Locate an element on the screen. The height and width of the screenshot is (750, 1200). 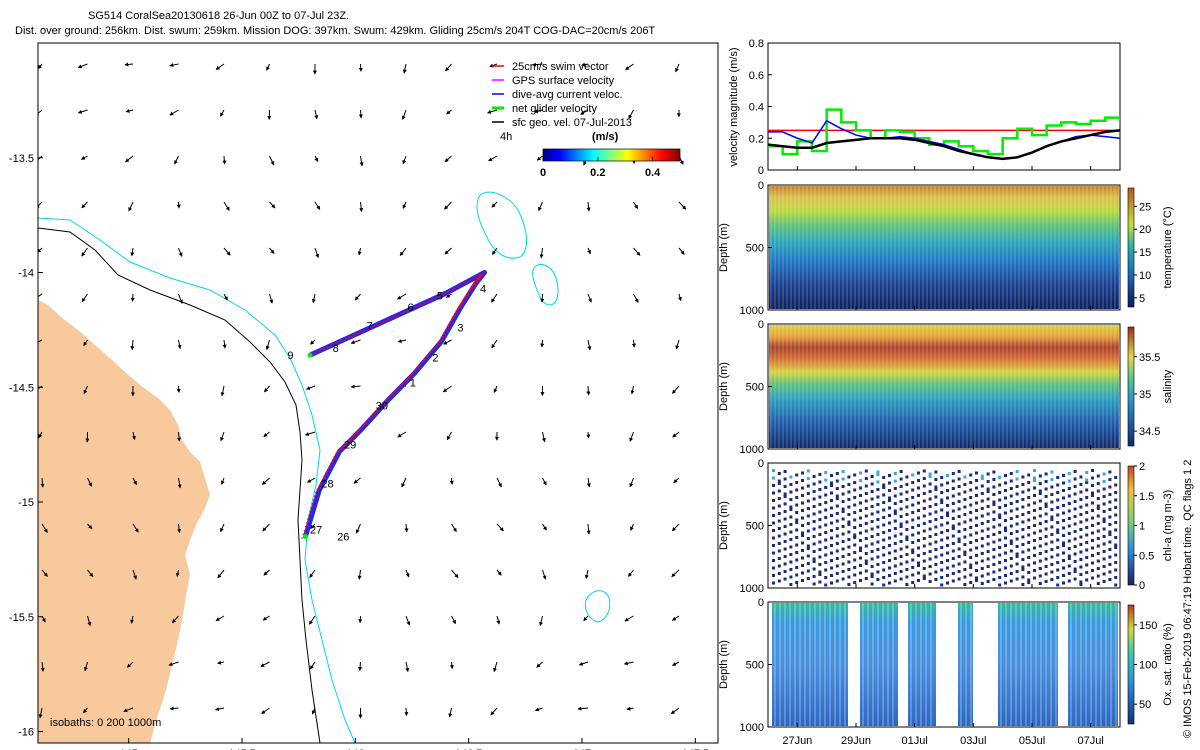
day-label: 4 is located at coordinates (483, 290).